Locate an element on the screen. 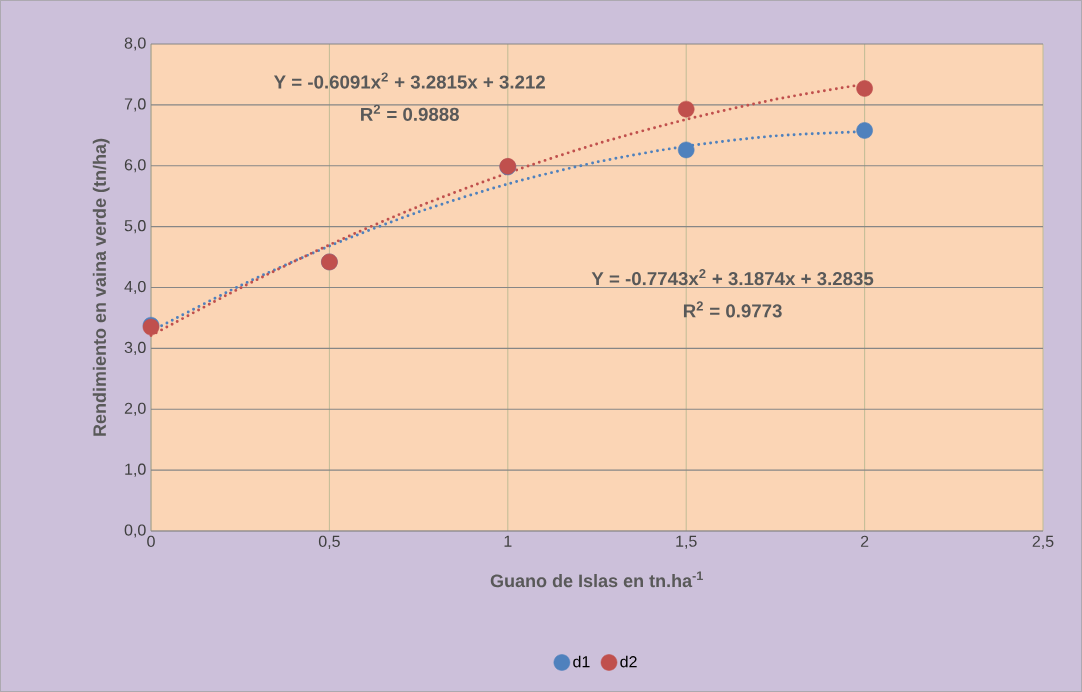 The height and width of the screenshot is (692, 1082). y-axis-title: Rendimiento en vaina verde (tn/ha) is located at coordinates (101, 287).